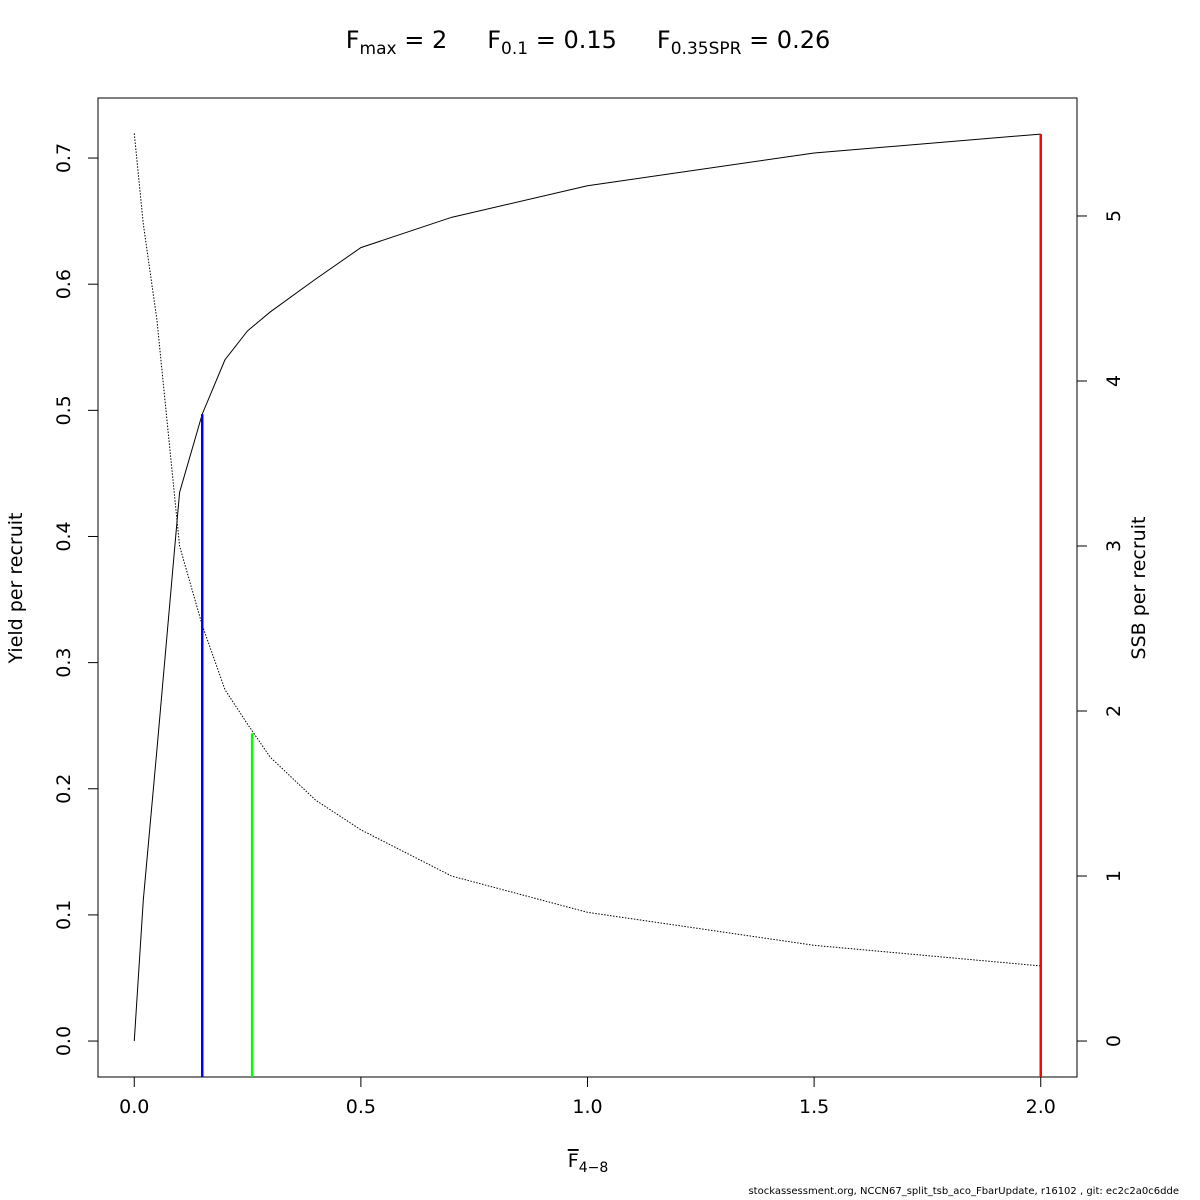 The image size is (1200, 1200). I want to click on y-tick-label: 0.0, so click(64, 1041).